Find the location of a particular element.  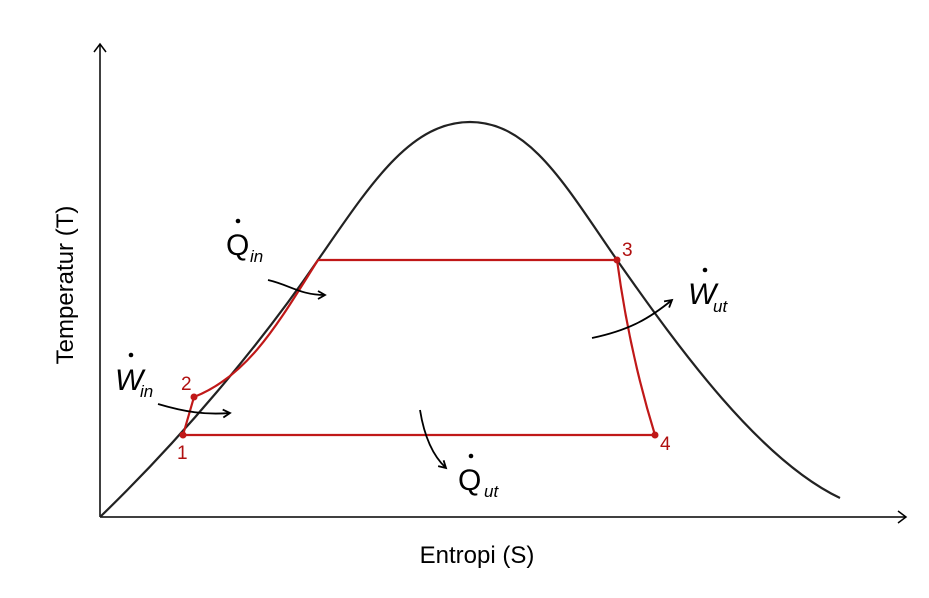

annotation: Q in is located at coordinates (244, 242).